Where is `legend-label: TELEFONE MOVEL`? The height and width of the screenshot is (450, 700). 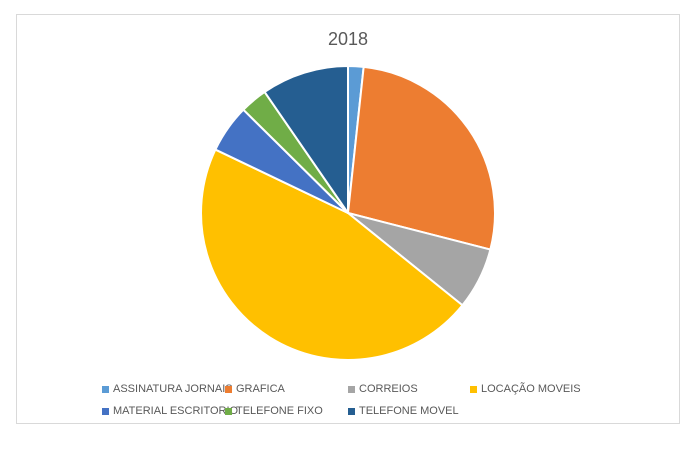
legend-label: TELEFONE MOVEL is located at coordinates (409, 411).